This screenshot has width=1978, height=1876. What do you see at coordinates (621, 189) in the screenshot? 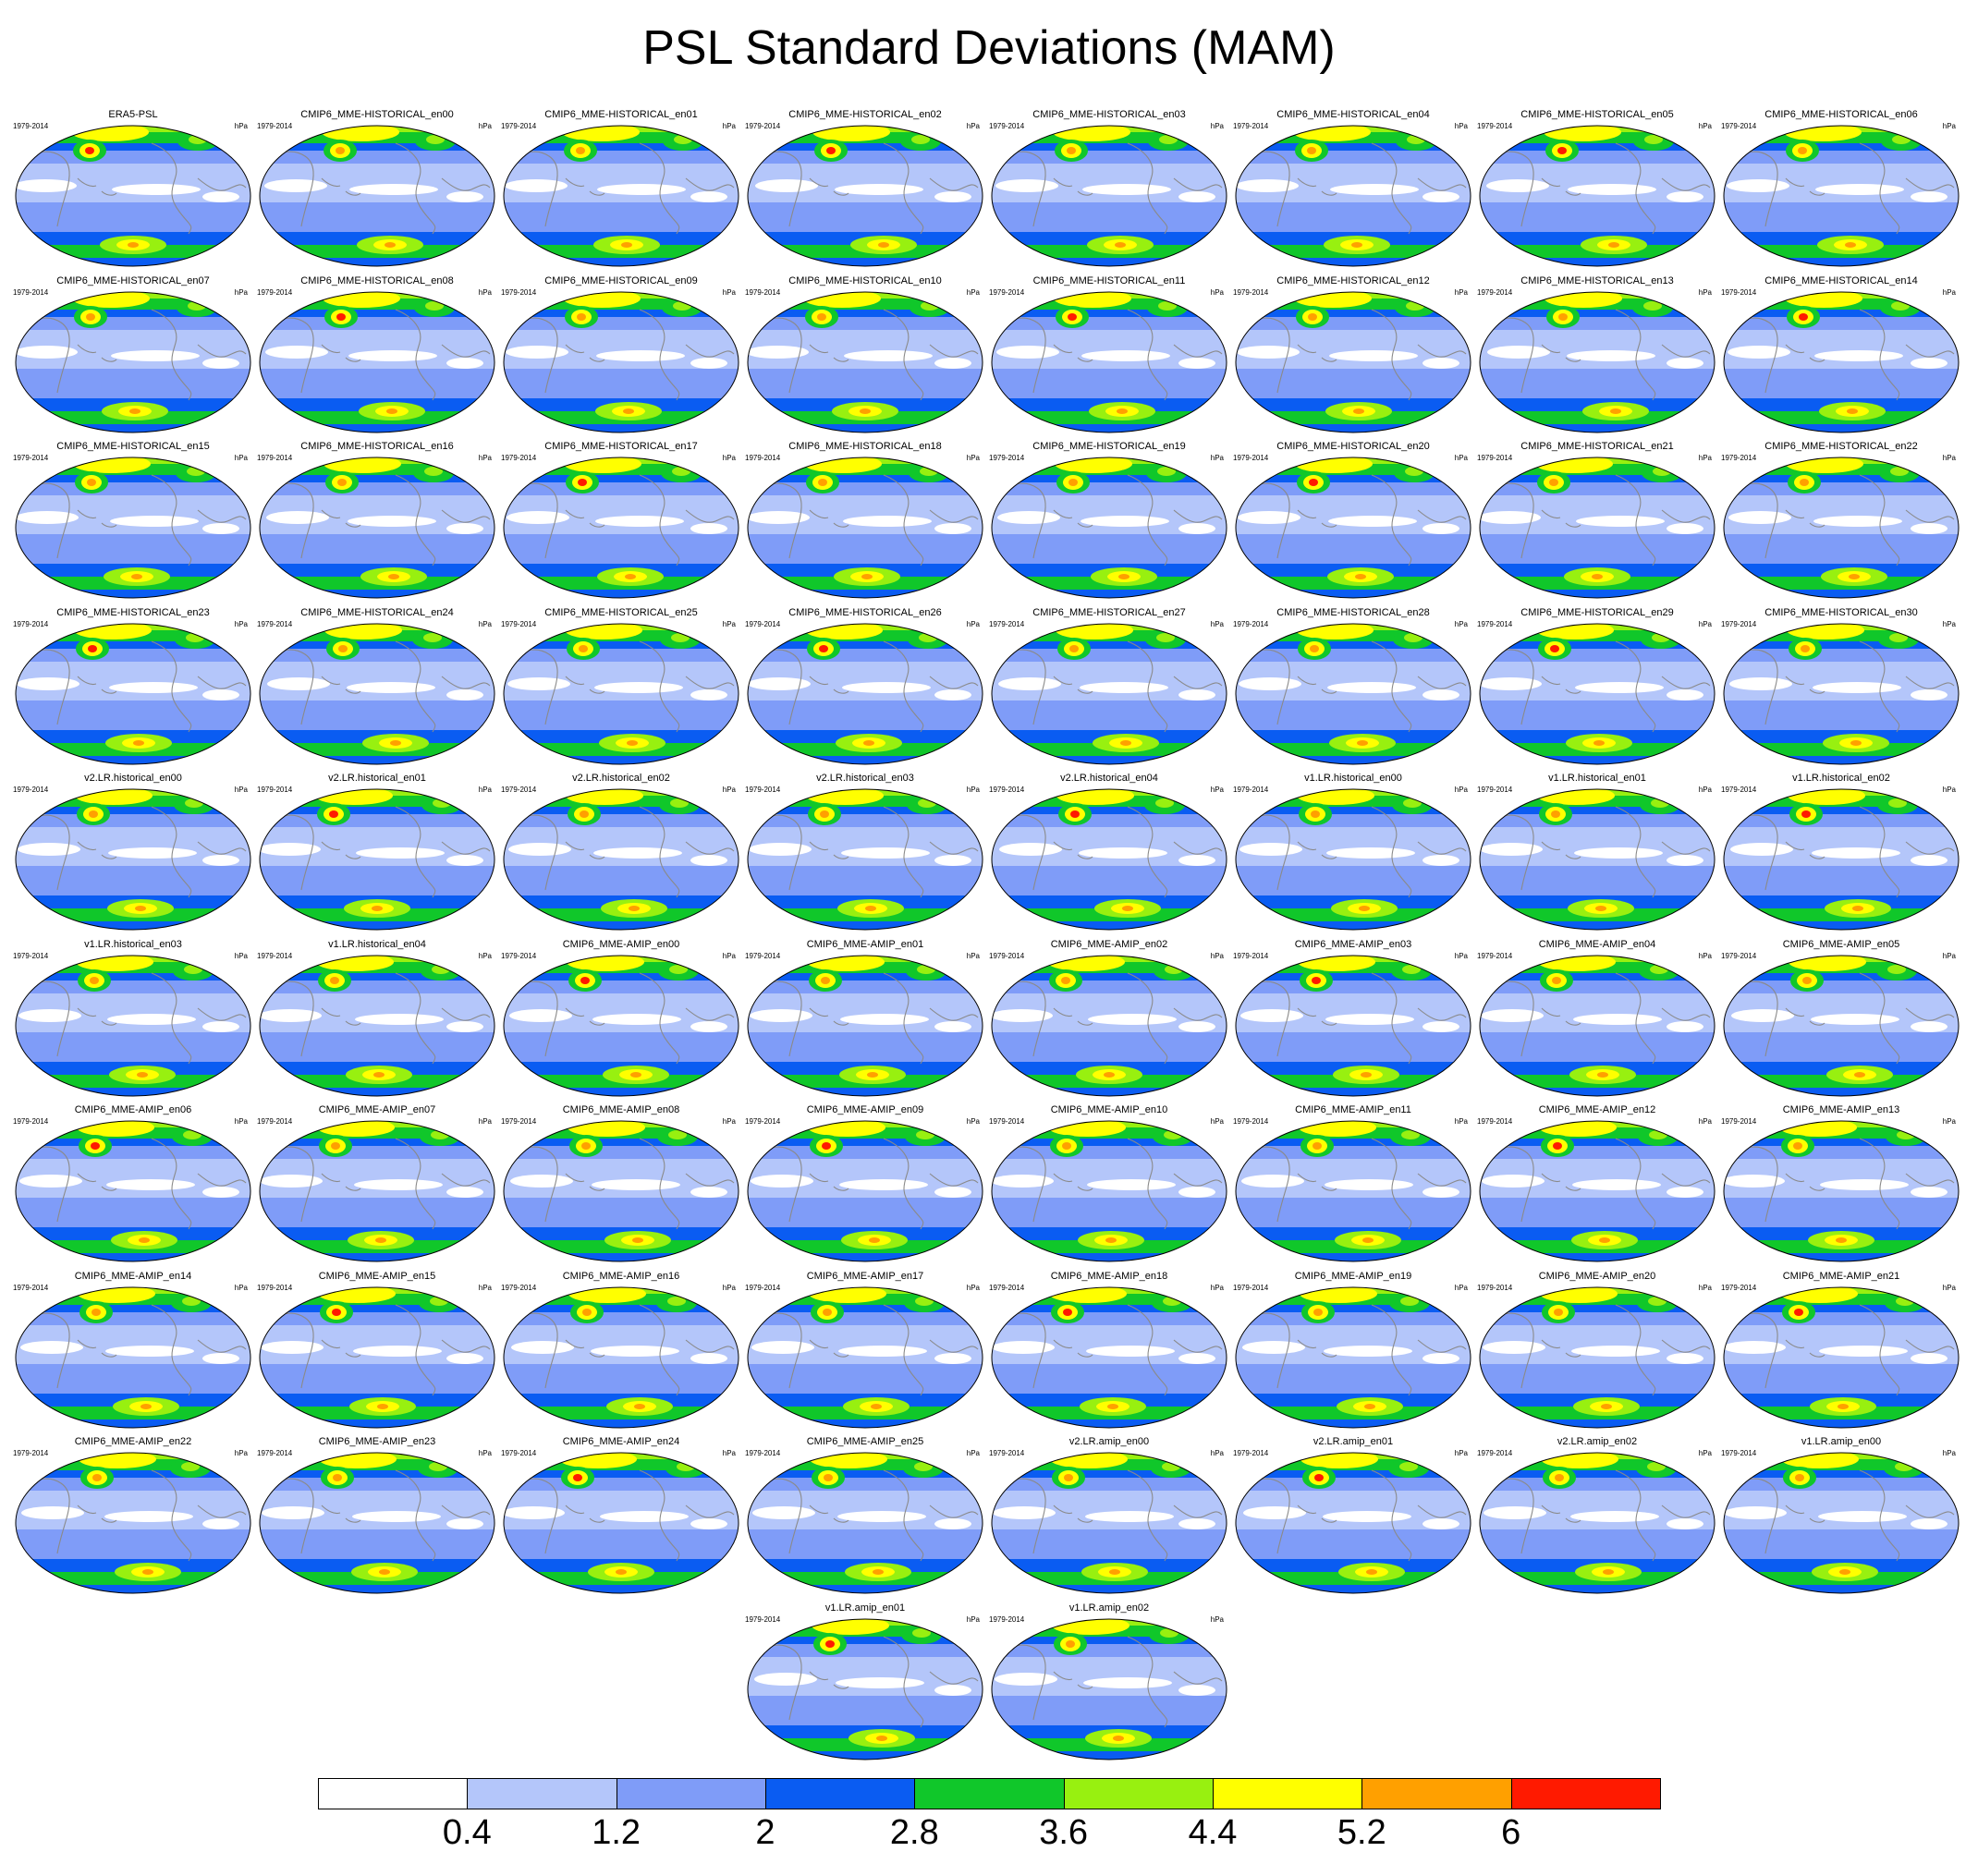
I see `map-panel: CMIP6_MME-HISTORICAL_en01 1979-2014 hPa` at bounding box center [621, 189].